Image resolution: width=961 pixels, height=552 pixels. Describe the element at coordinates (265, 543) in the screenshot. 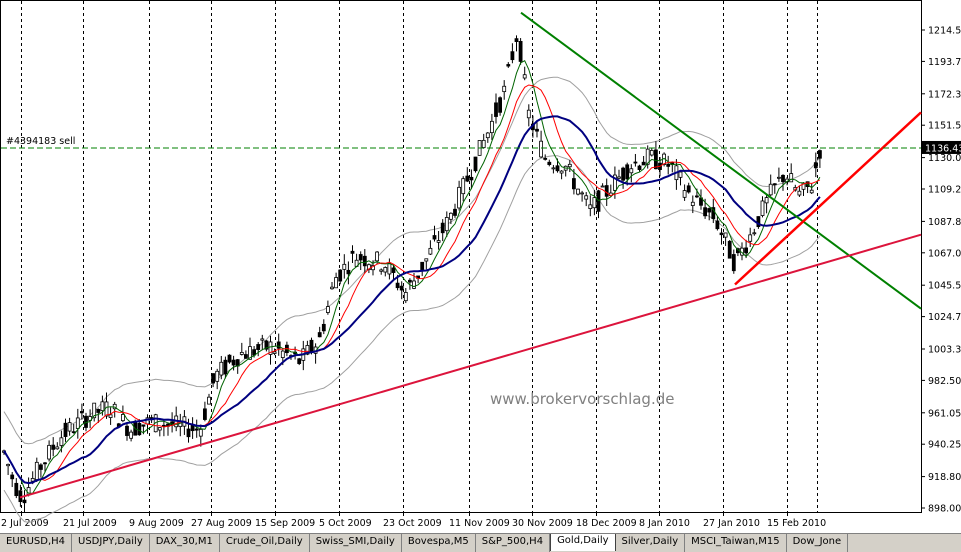

I see `tab-crude-oil: Crude_Oil,Daily` at that location.